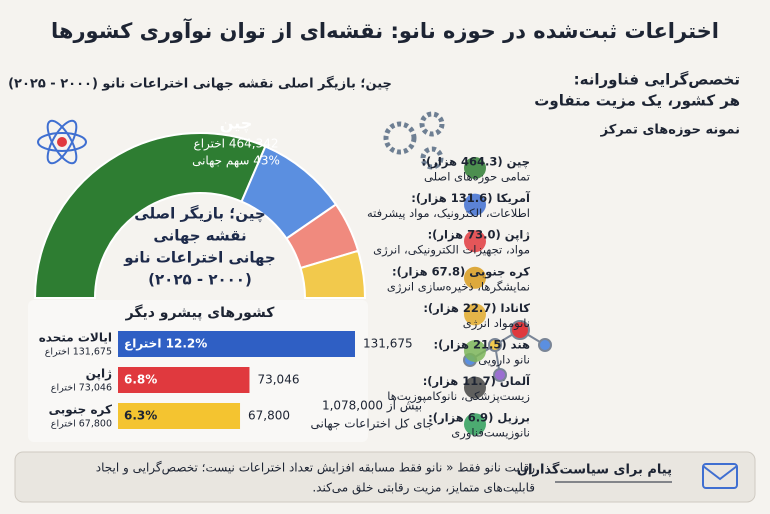 The height and width of the screenshot is (514, 770). What do you see at coordinates (80, 410) in the screenshot?
I see `category-label: کره جنوبی` at bounding box center [80, 410].